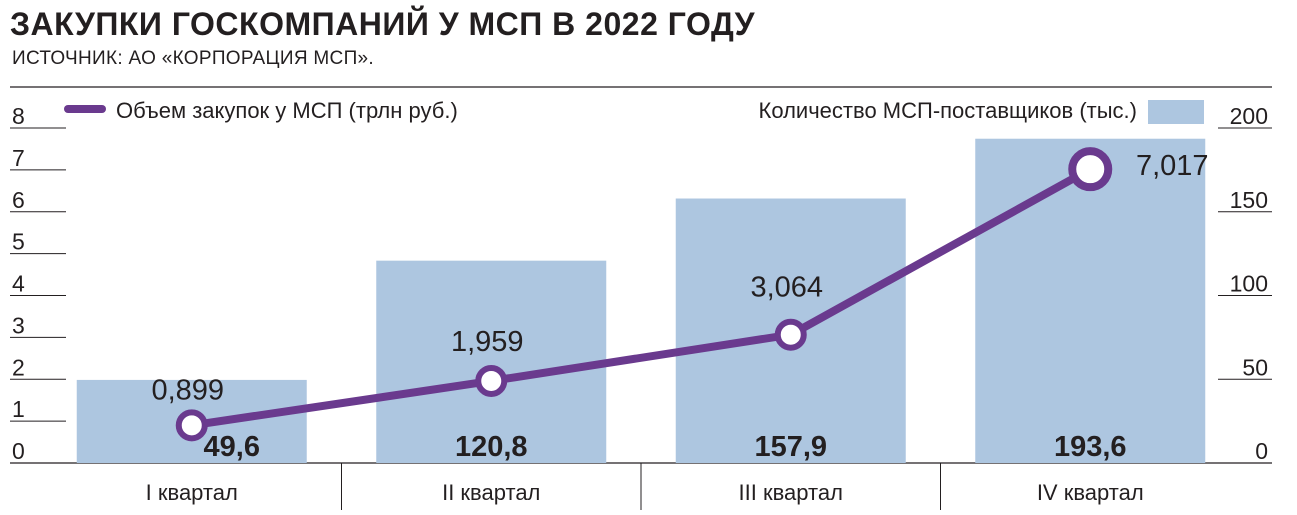  Describe the element at coordinates (948, 110) in the screenshot. I see `legend-bar-label: Количество МСП-поставщиков (тыс.)` at that location.